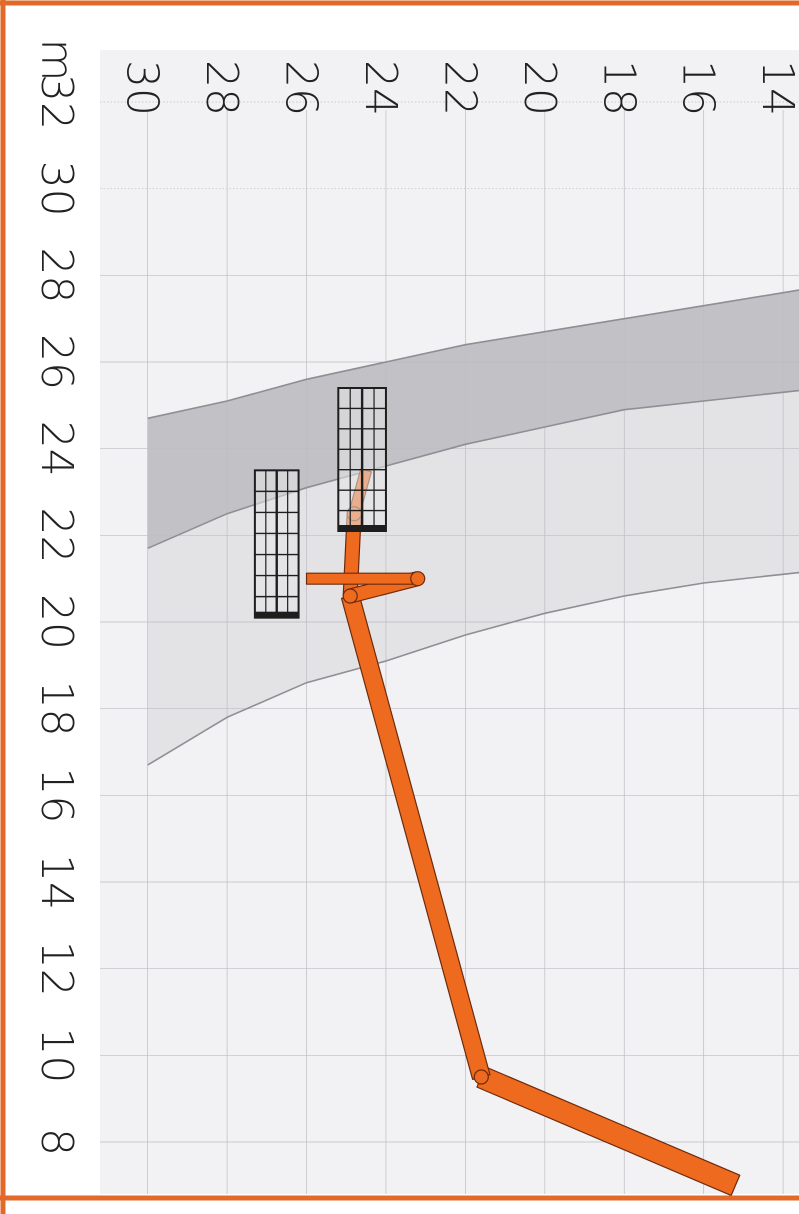  What do you see at coordinates (56, 449) in the screenshot?
I see `outreach-tick-label: 24` at bounding box center [56, 449].